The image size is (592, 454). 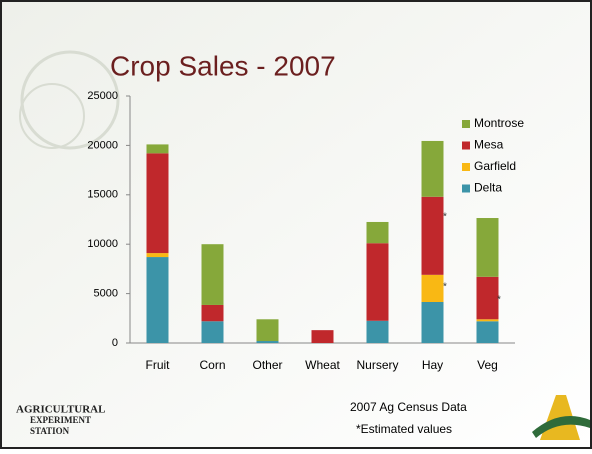 What do you see at coordinates (561, 427) in the screenshot?
I see `logo-shape` at bounding box center [561, 427].